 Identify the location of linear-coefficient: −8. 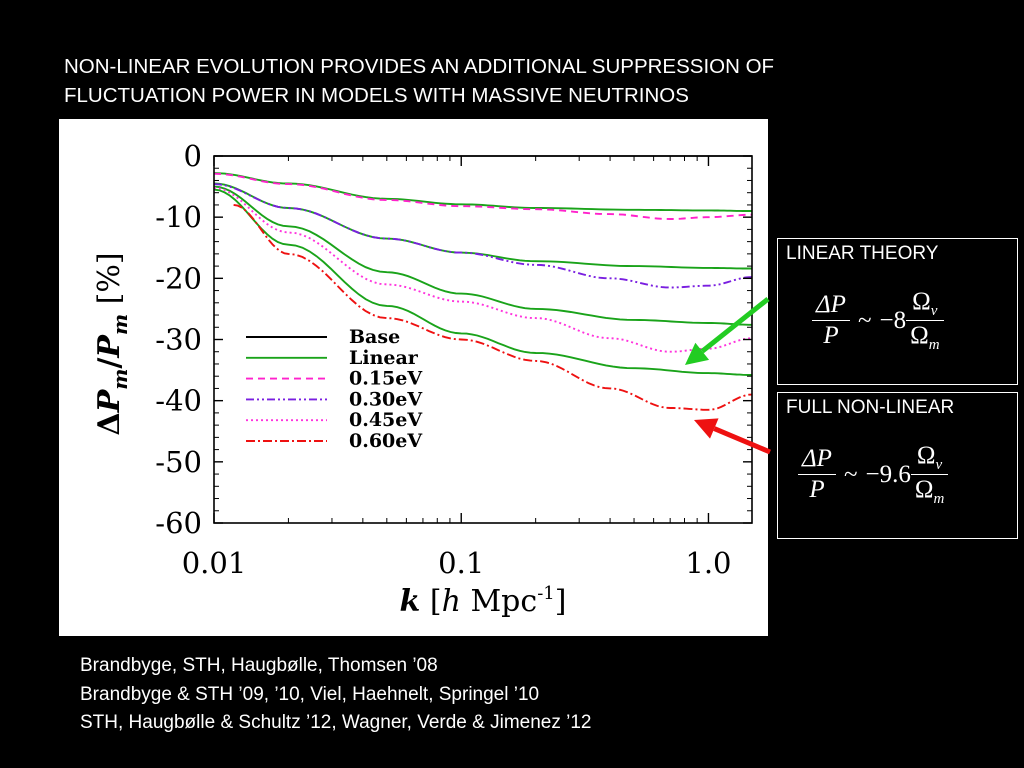
(893, 320).